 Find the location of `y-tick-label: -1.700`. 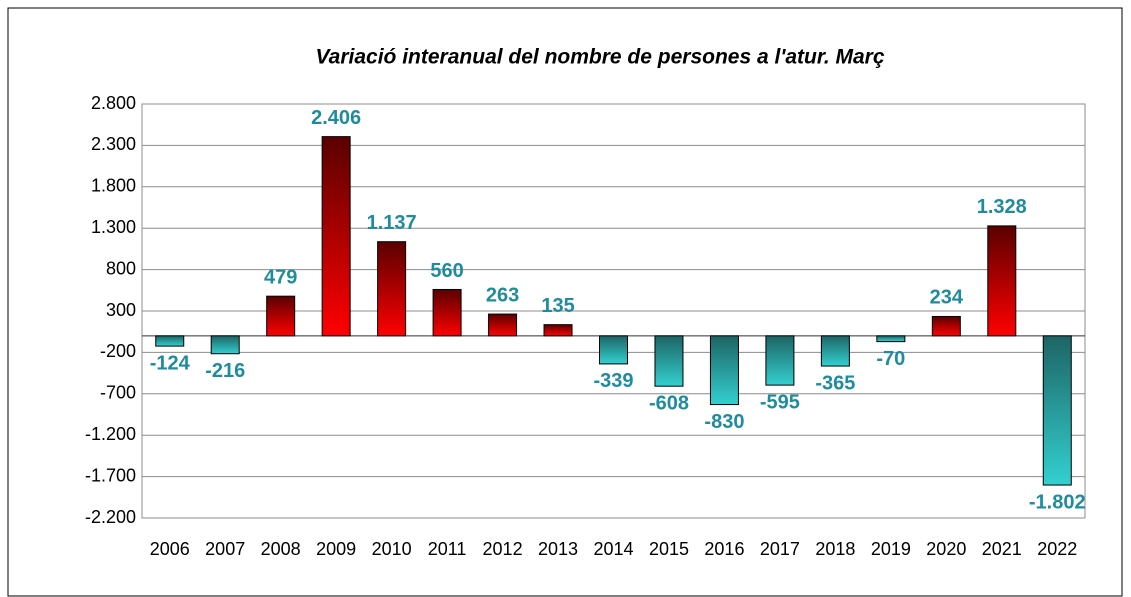

y-tick-label: -1.700 is located at coordinates (110, 475).